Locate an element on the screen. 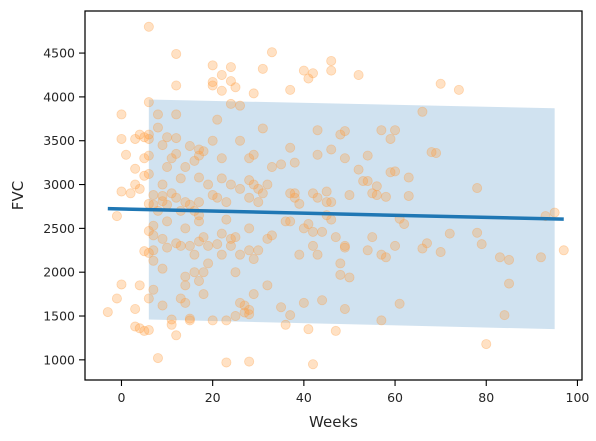 This screenshot has width=596, height=441. y-axis-ticks: 1000 1500 2000 2500 3000 3500 4000 4500 is located at coordinates (64, 206).